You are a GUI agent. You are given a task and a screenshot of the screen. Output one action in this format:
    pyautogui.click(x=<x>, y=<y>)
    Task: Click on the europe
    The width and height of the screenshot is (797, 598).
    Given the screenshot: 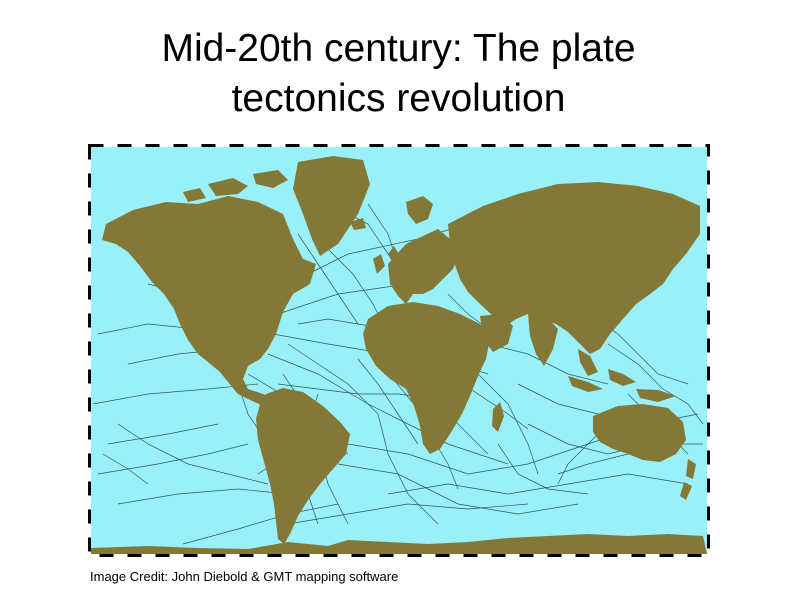 What is the action you would take?
    pyautogui.click(x=424, y=266)
    